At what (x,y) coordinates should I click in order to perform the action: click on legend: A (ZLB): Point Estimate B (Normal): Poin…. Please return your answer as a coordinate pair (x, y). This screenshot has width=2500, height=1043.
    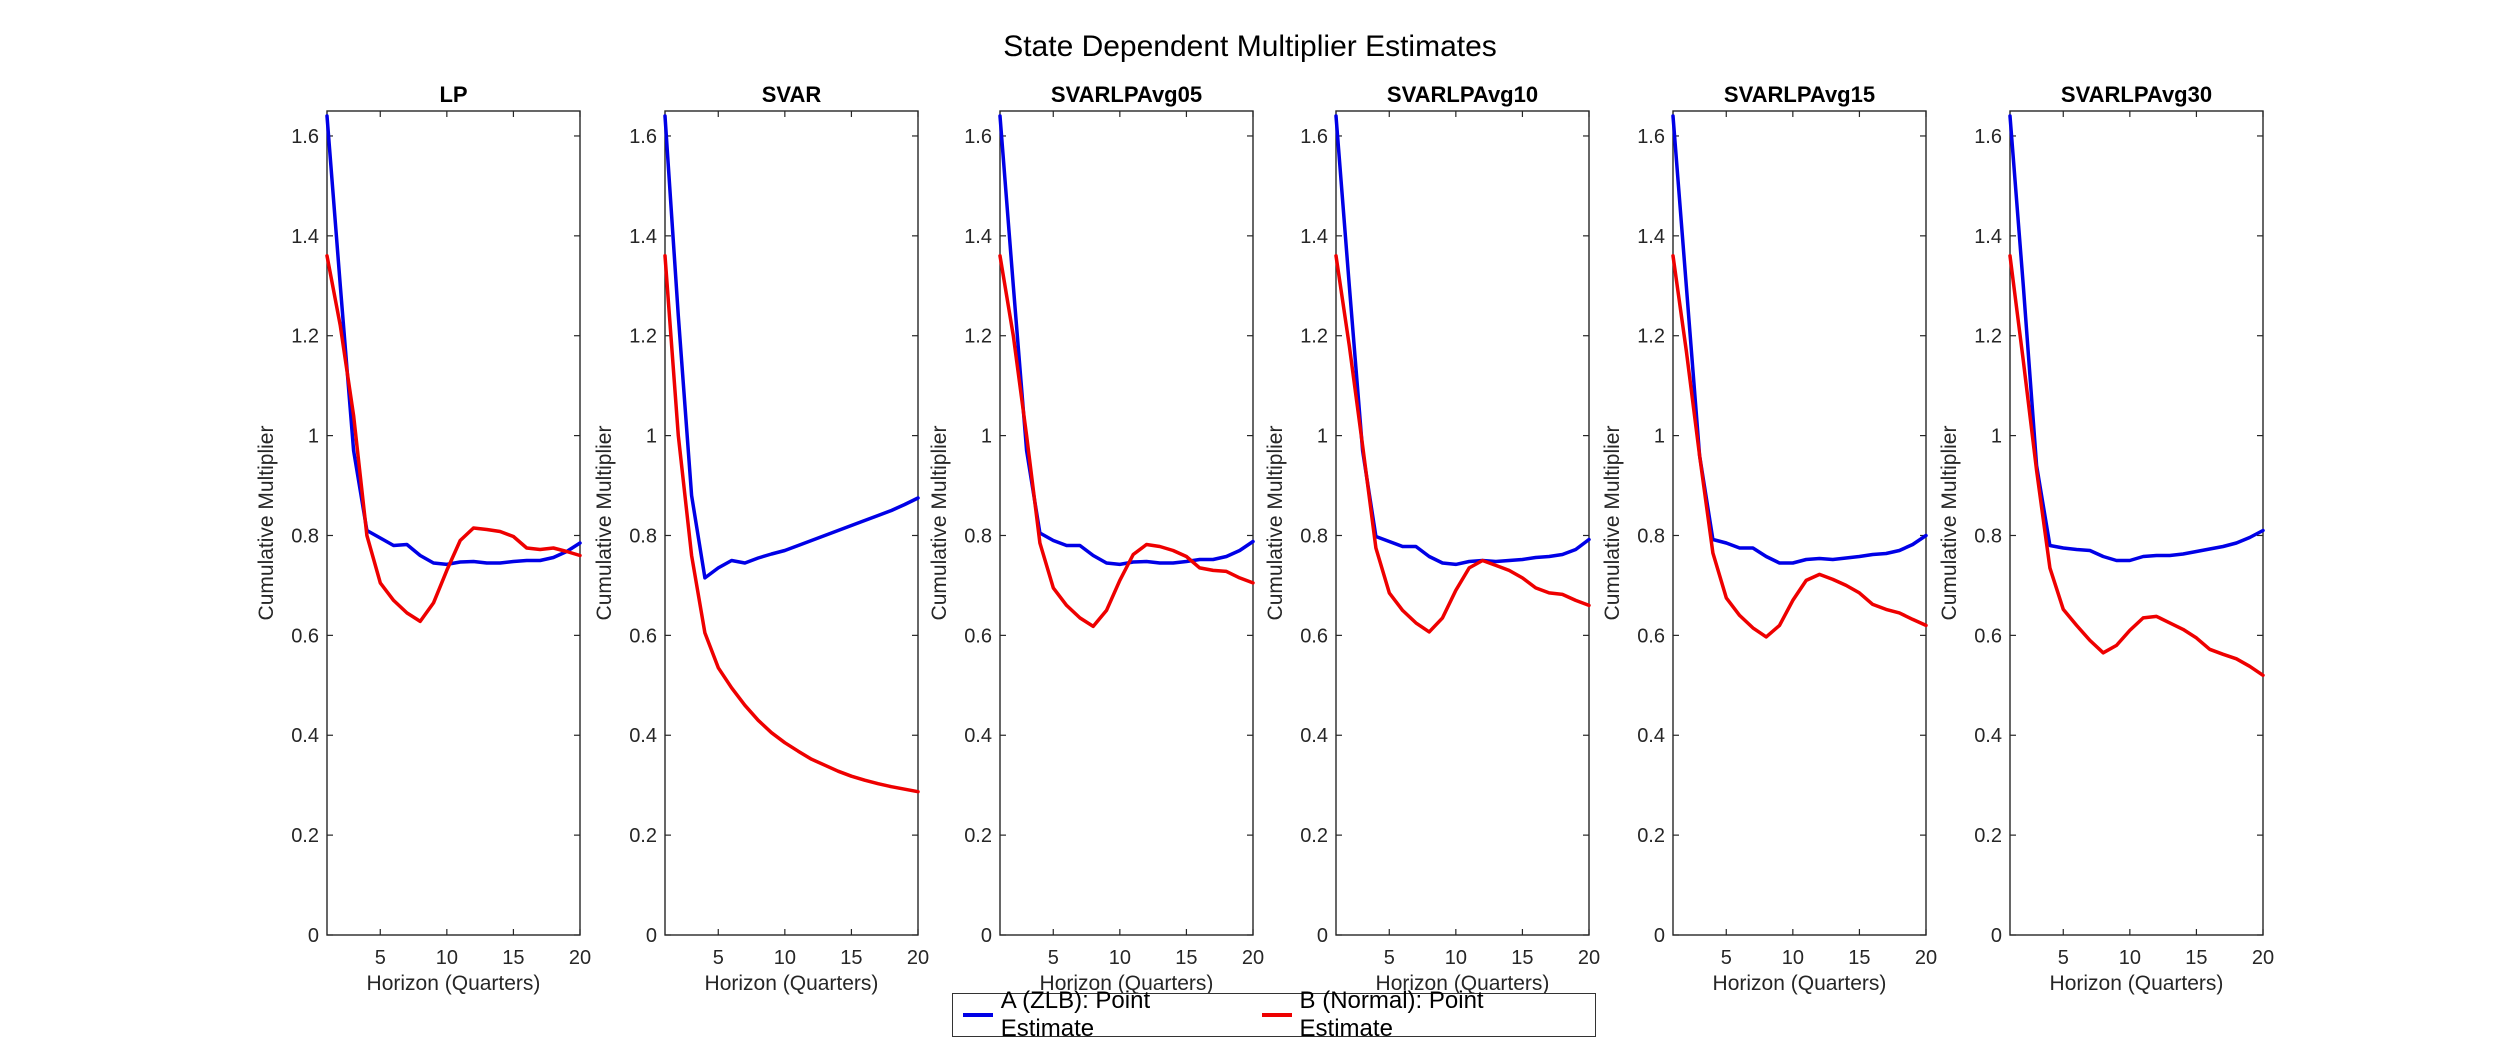
    Looking at the image, I should click on (1274, 1014).